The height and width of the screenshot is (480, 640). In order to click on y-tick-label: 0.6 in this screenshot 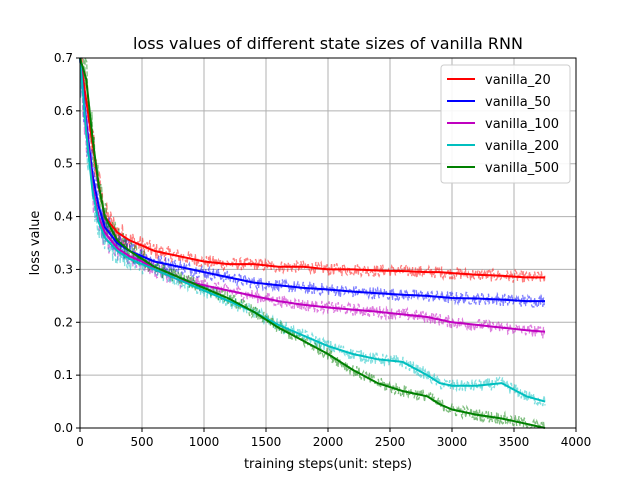, I will do `click(63, 111)`.